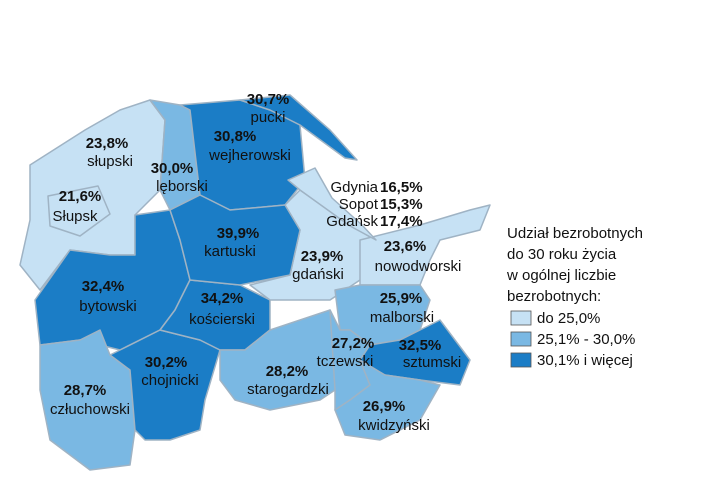 This screenshot has height=504, width=710. Describe the element at coordinates (405, 246) in the screenshot. I see `region-value: 23,6%` at that location.